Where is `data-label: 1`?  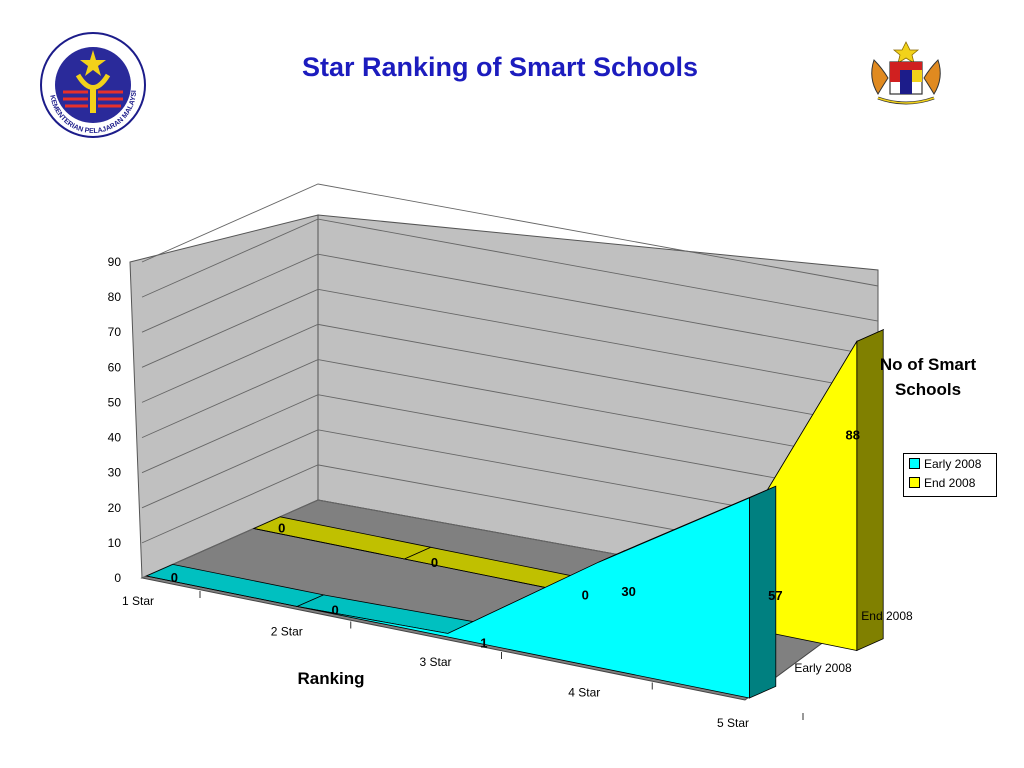
data-label: 1 is located at coordinates (483, 643).